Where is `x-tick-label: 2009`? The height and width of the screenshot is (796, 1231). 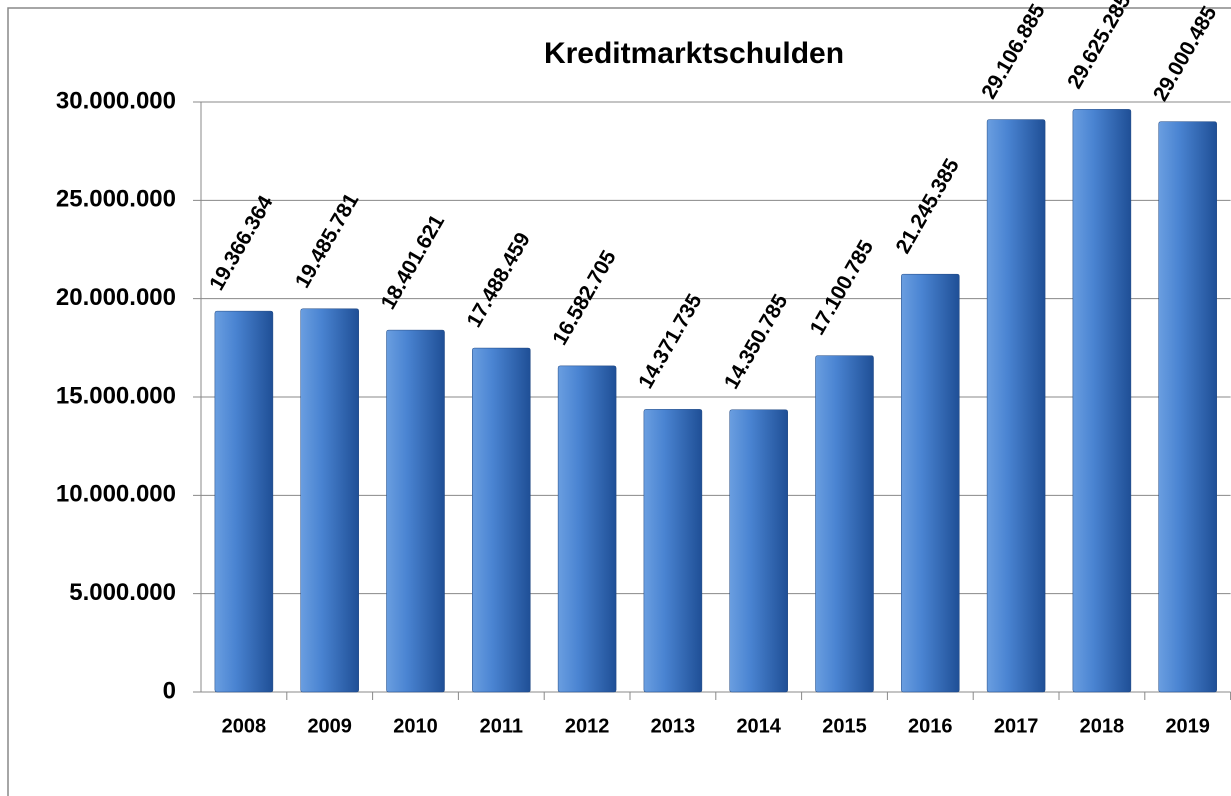 x-tick-label: 2009 is located at coordinates (329, 726).